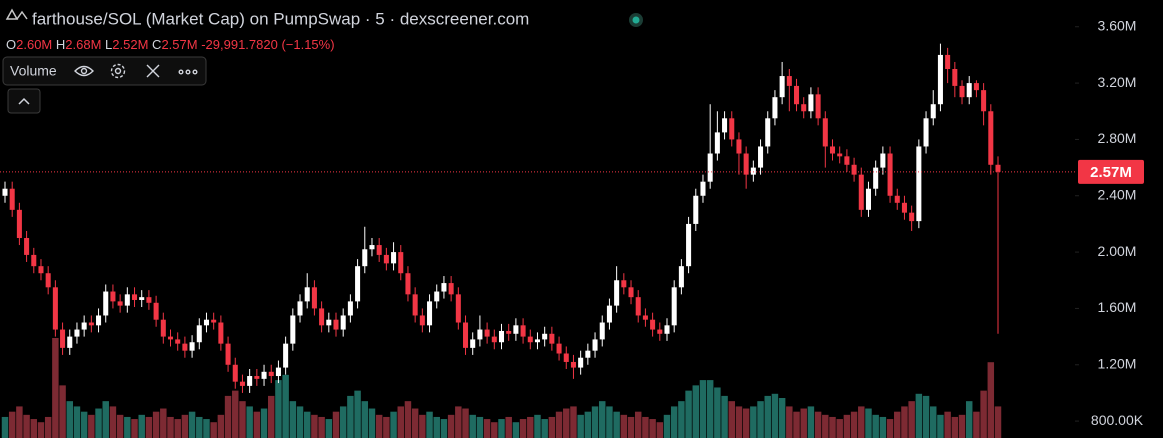 The height and width of the screenshot is (438, 1163). What do you see at coordinates (1117, 138) in the screenshot?
I see `y-tick-label: 2.80M` at bounding box center [1117, 138].